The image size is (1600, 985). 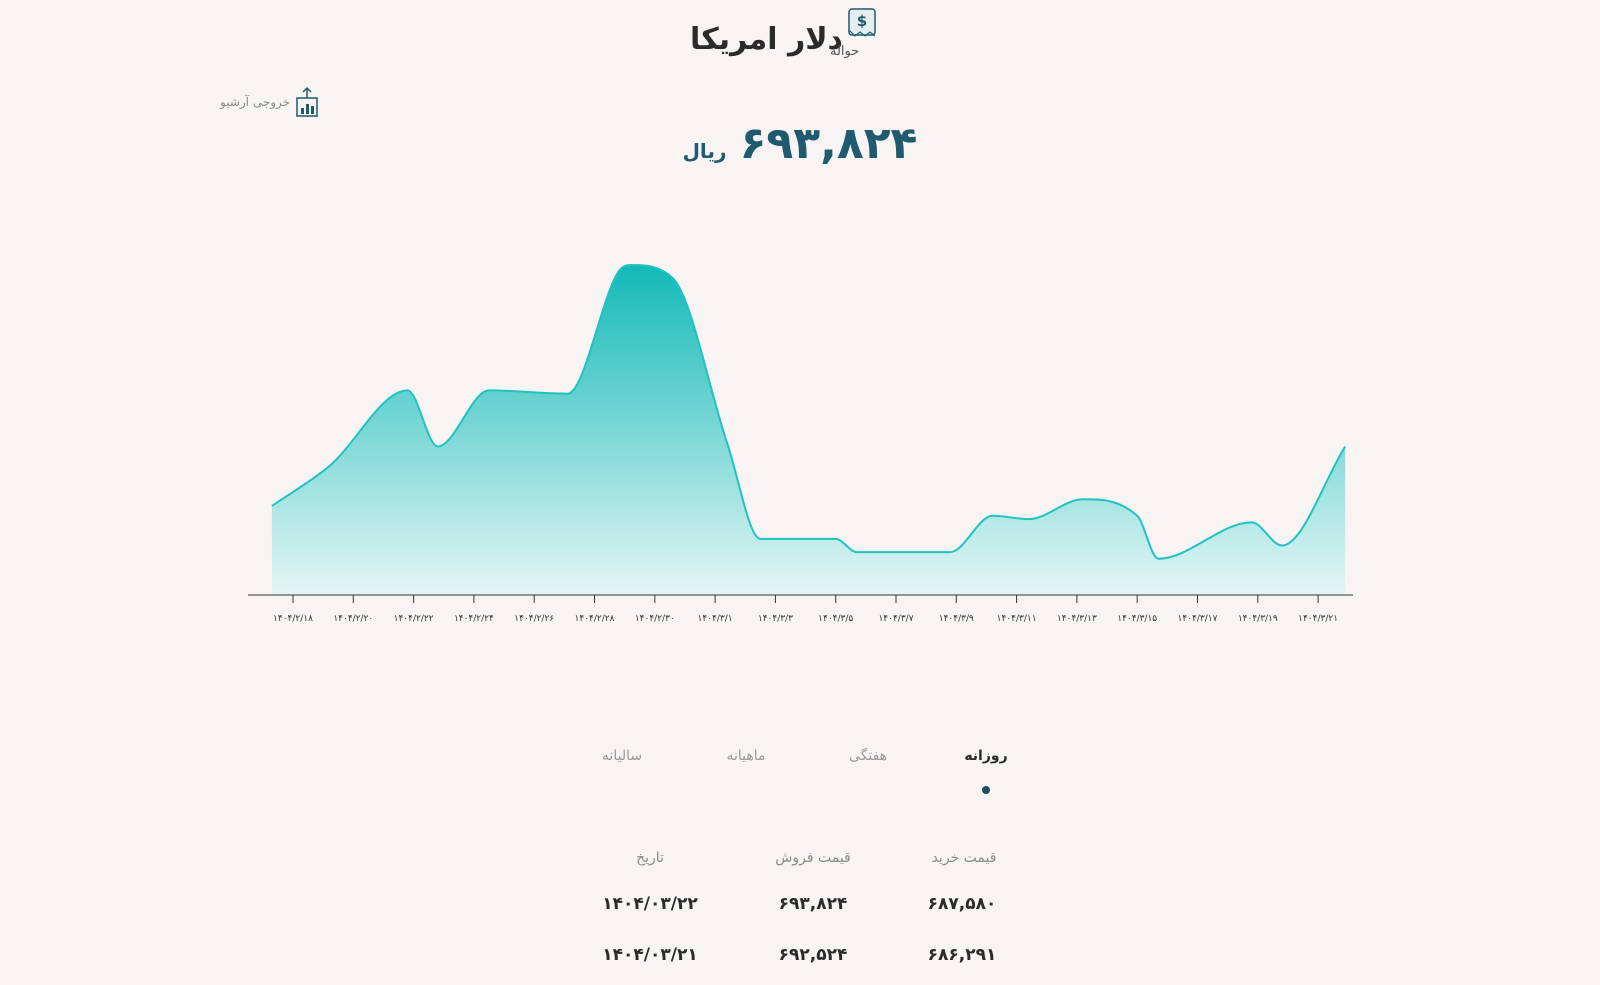 What do you see at coordinates (813, 858) in the screenshot?
I see `header-sell-price: قیمت فروش` at bounding box center [813, 858].